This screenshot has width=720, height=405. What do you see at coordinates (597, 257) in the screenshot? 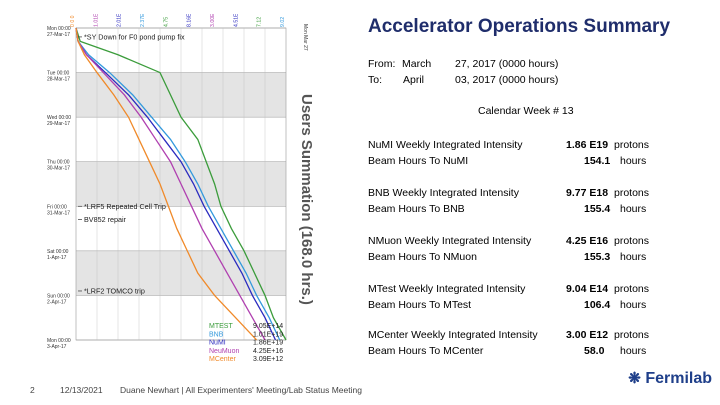
I see `metric-hours-value: 155.3` at bounding box center [597, 257].